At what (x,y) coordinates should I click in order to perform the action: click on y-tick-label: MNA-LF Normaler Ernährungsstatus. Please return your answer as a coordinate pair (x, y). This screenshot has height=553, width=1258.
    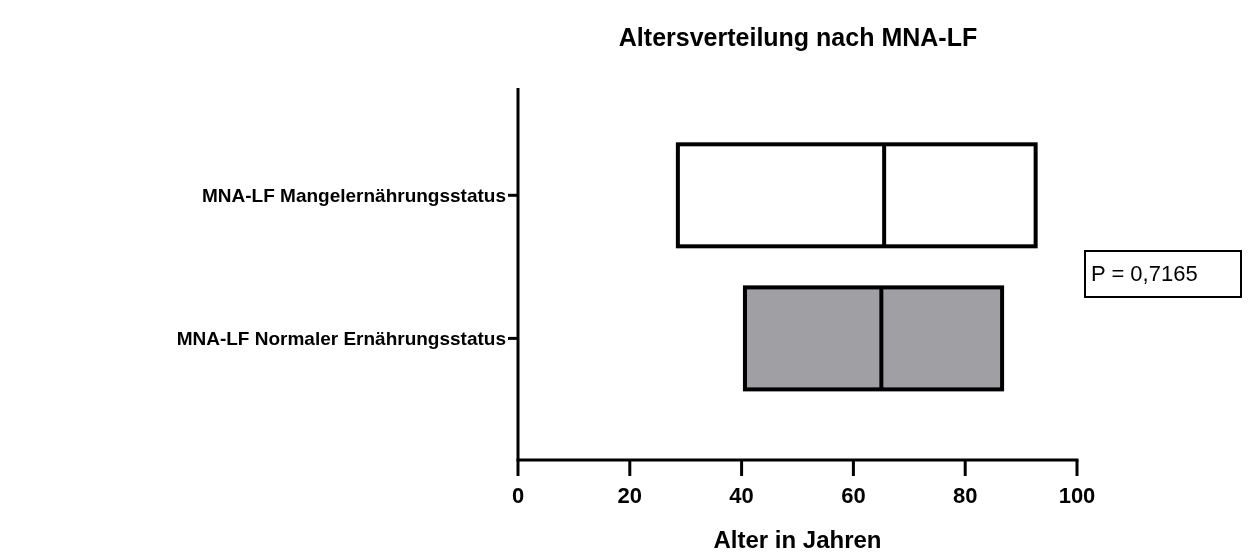
    Looking at the image, I should click on (341, 339).